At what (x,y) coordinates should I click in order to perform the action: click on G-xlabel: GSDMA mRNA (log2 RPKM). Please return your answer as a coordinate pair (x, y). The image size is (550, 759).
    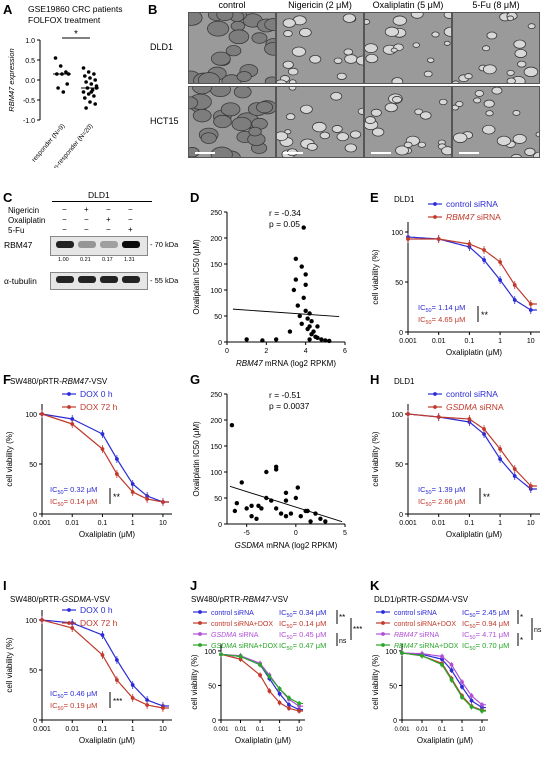
    Looking at the image, I should click on (286, 545).